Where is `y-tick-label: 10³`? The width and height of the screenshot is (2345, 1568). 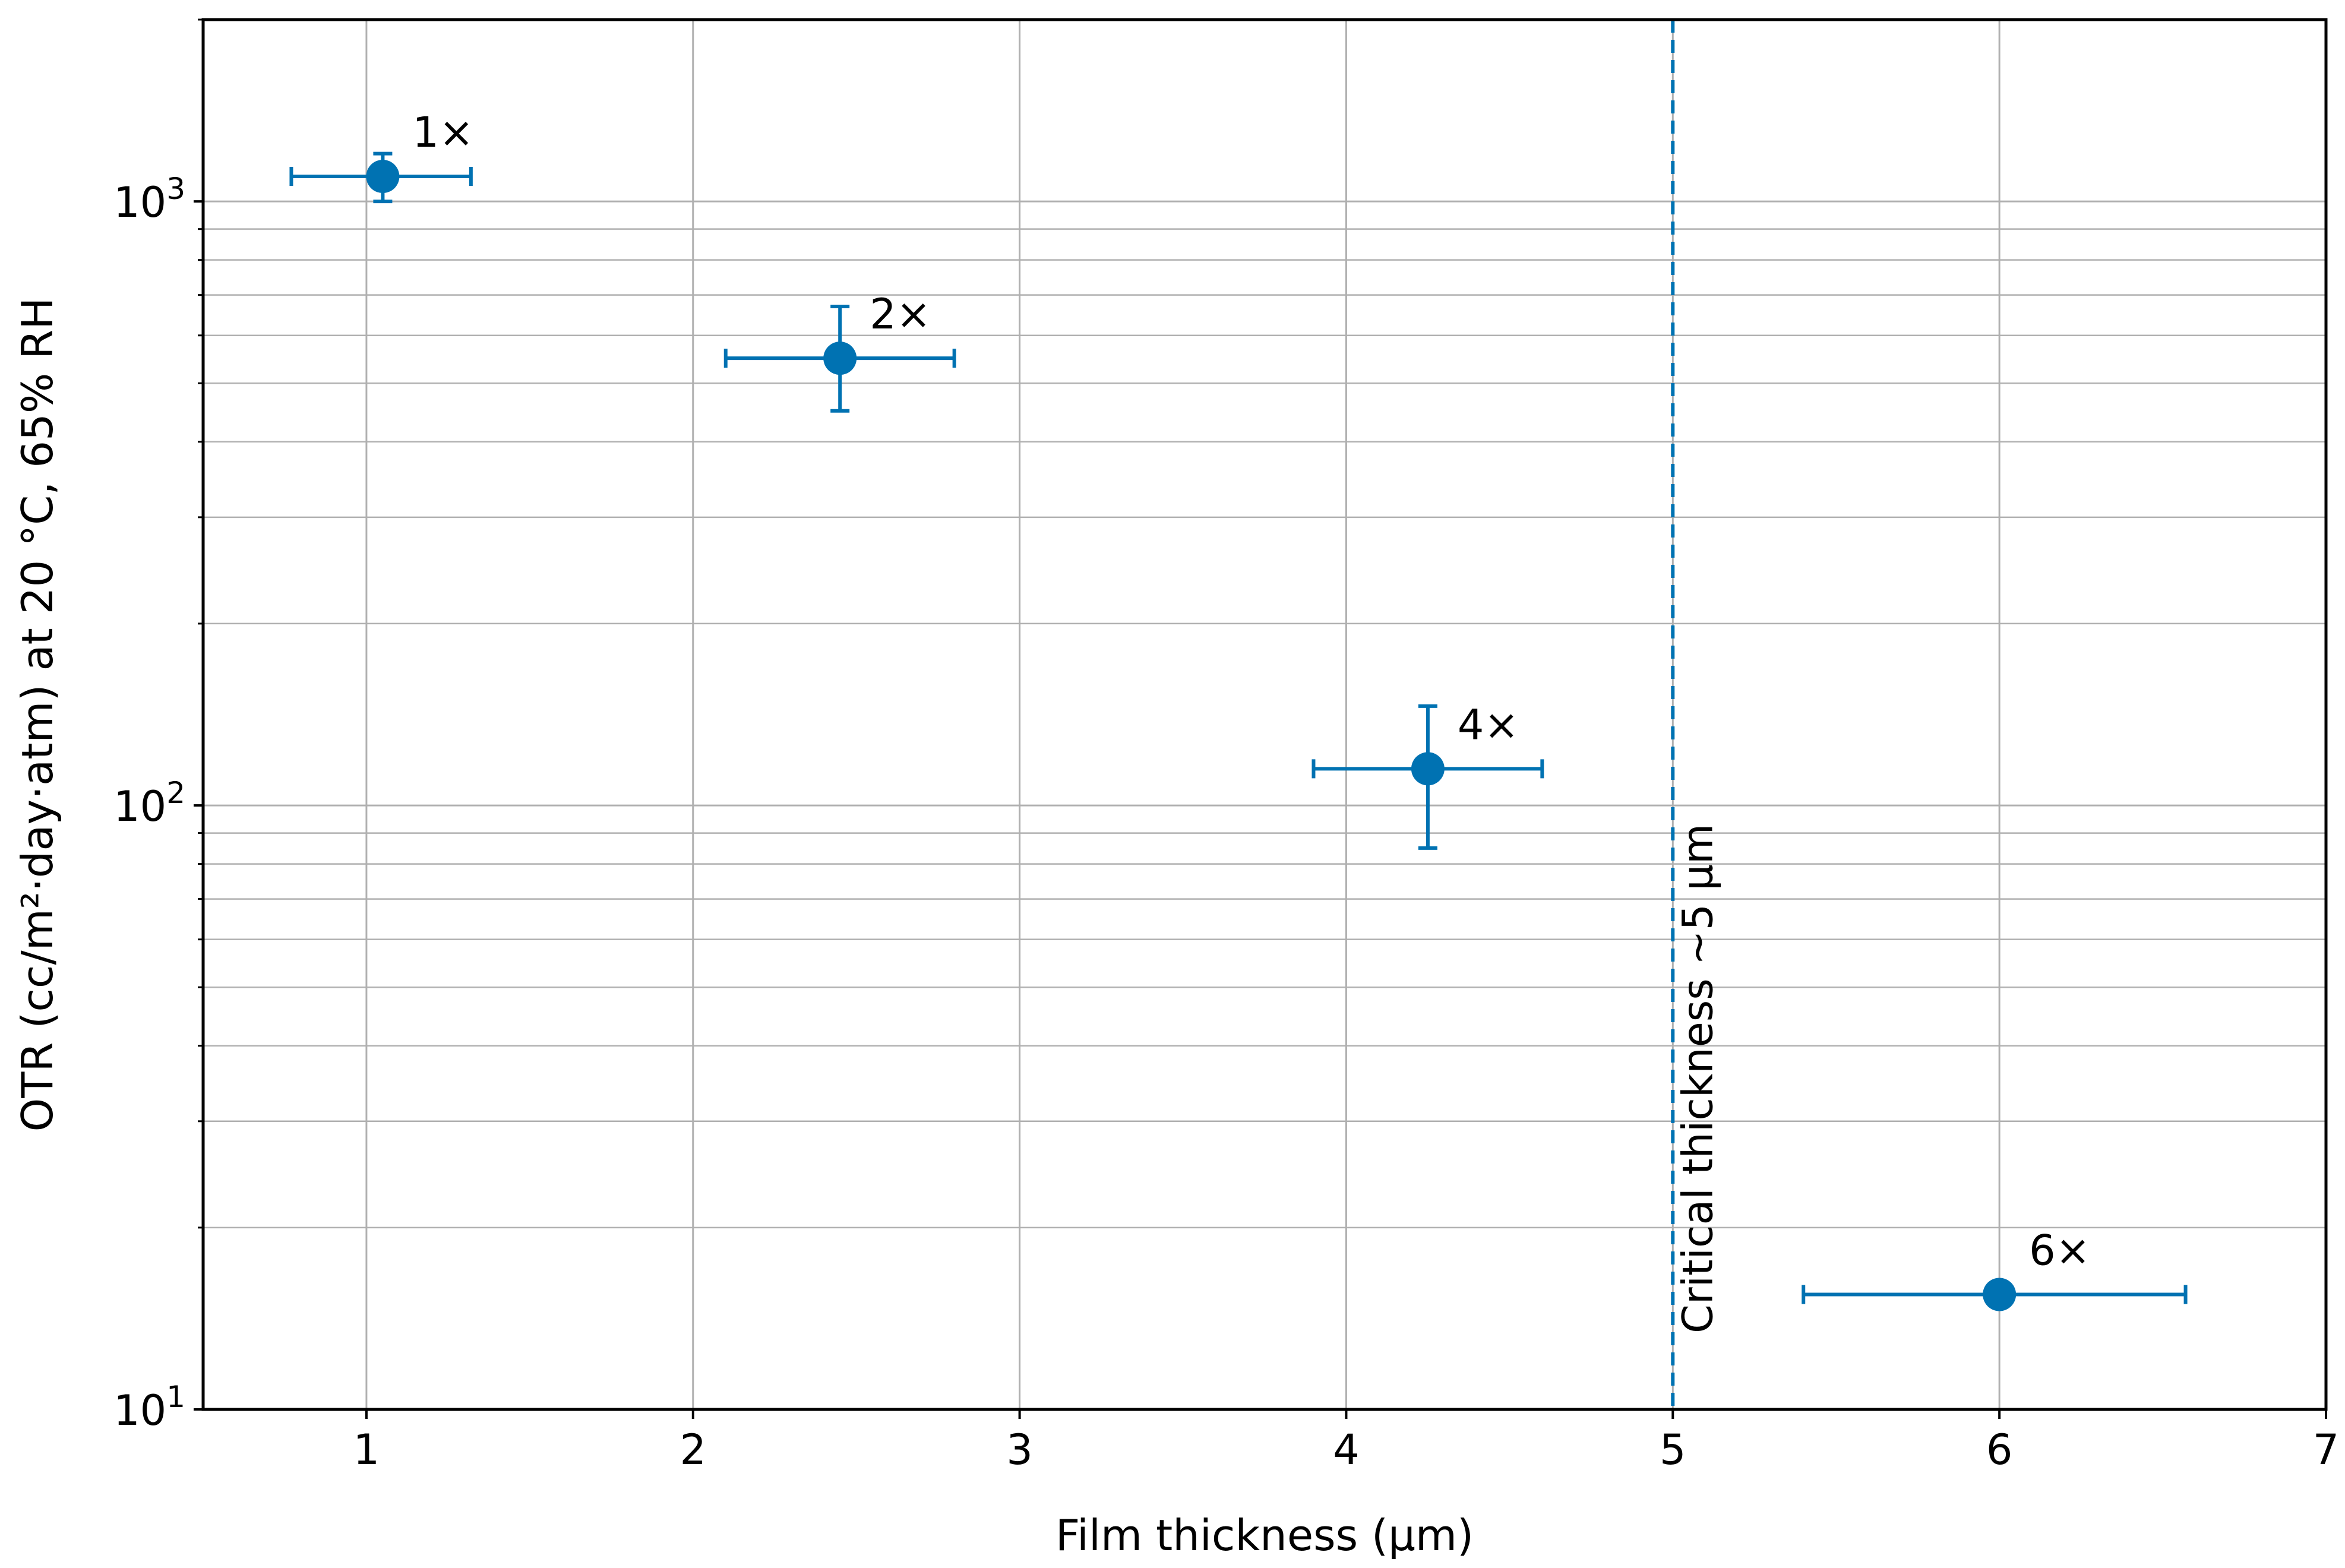 y-tick-label: 10³ is located at coordinates (149, 200).